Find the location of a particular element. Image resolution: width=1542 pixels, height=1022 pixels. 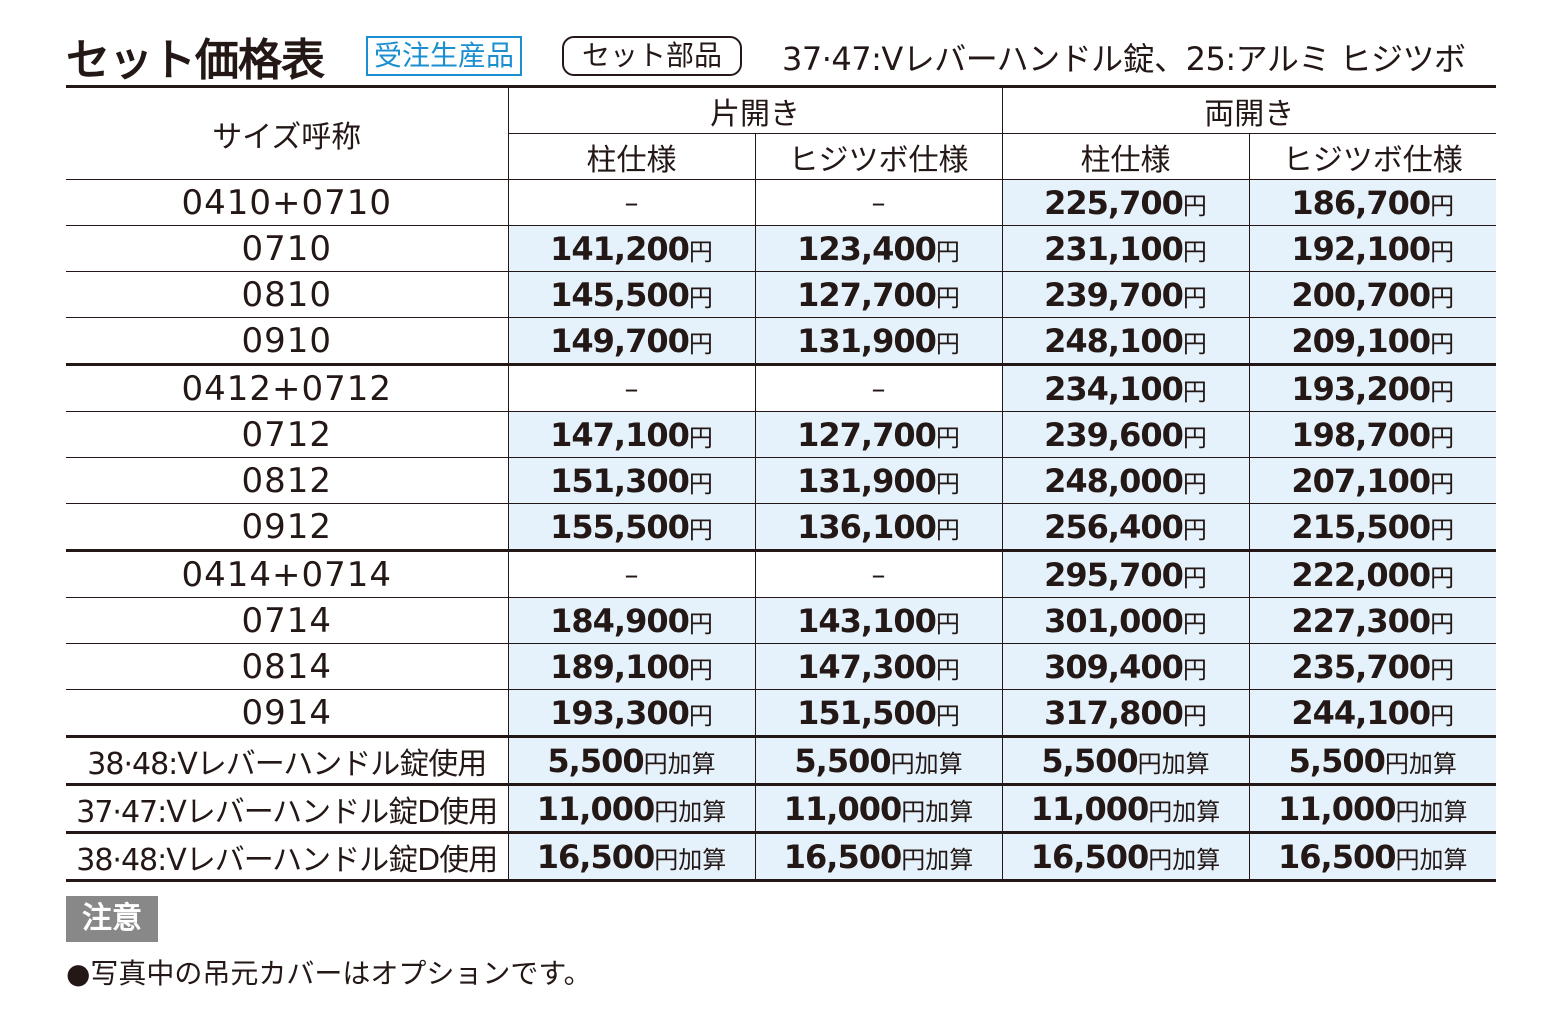

price-cell: 127,700円 is located at coordinates (879, 294).